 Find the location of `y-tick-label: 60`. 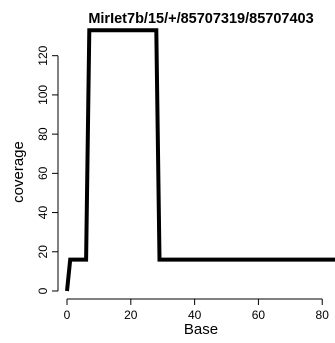

y-tick-label: 60 is located at coordinates (43, 173).